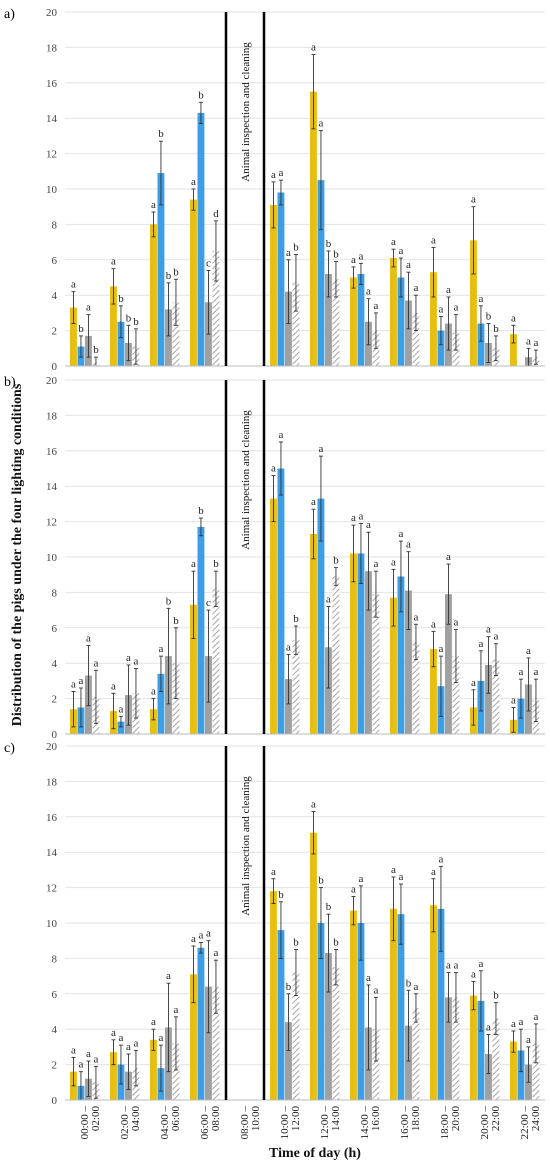 The height and width of the screenshot is (1165, 550). I want to click on x-axis-title: Time of day (h), so click(315, 1153).